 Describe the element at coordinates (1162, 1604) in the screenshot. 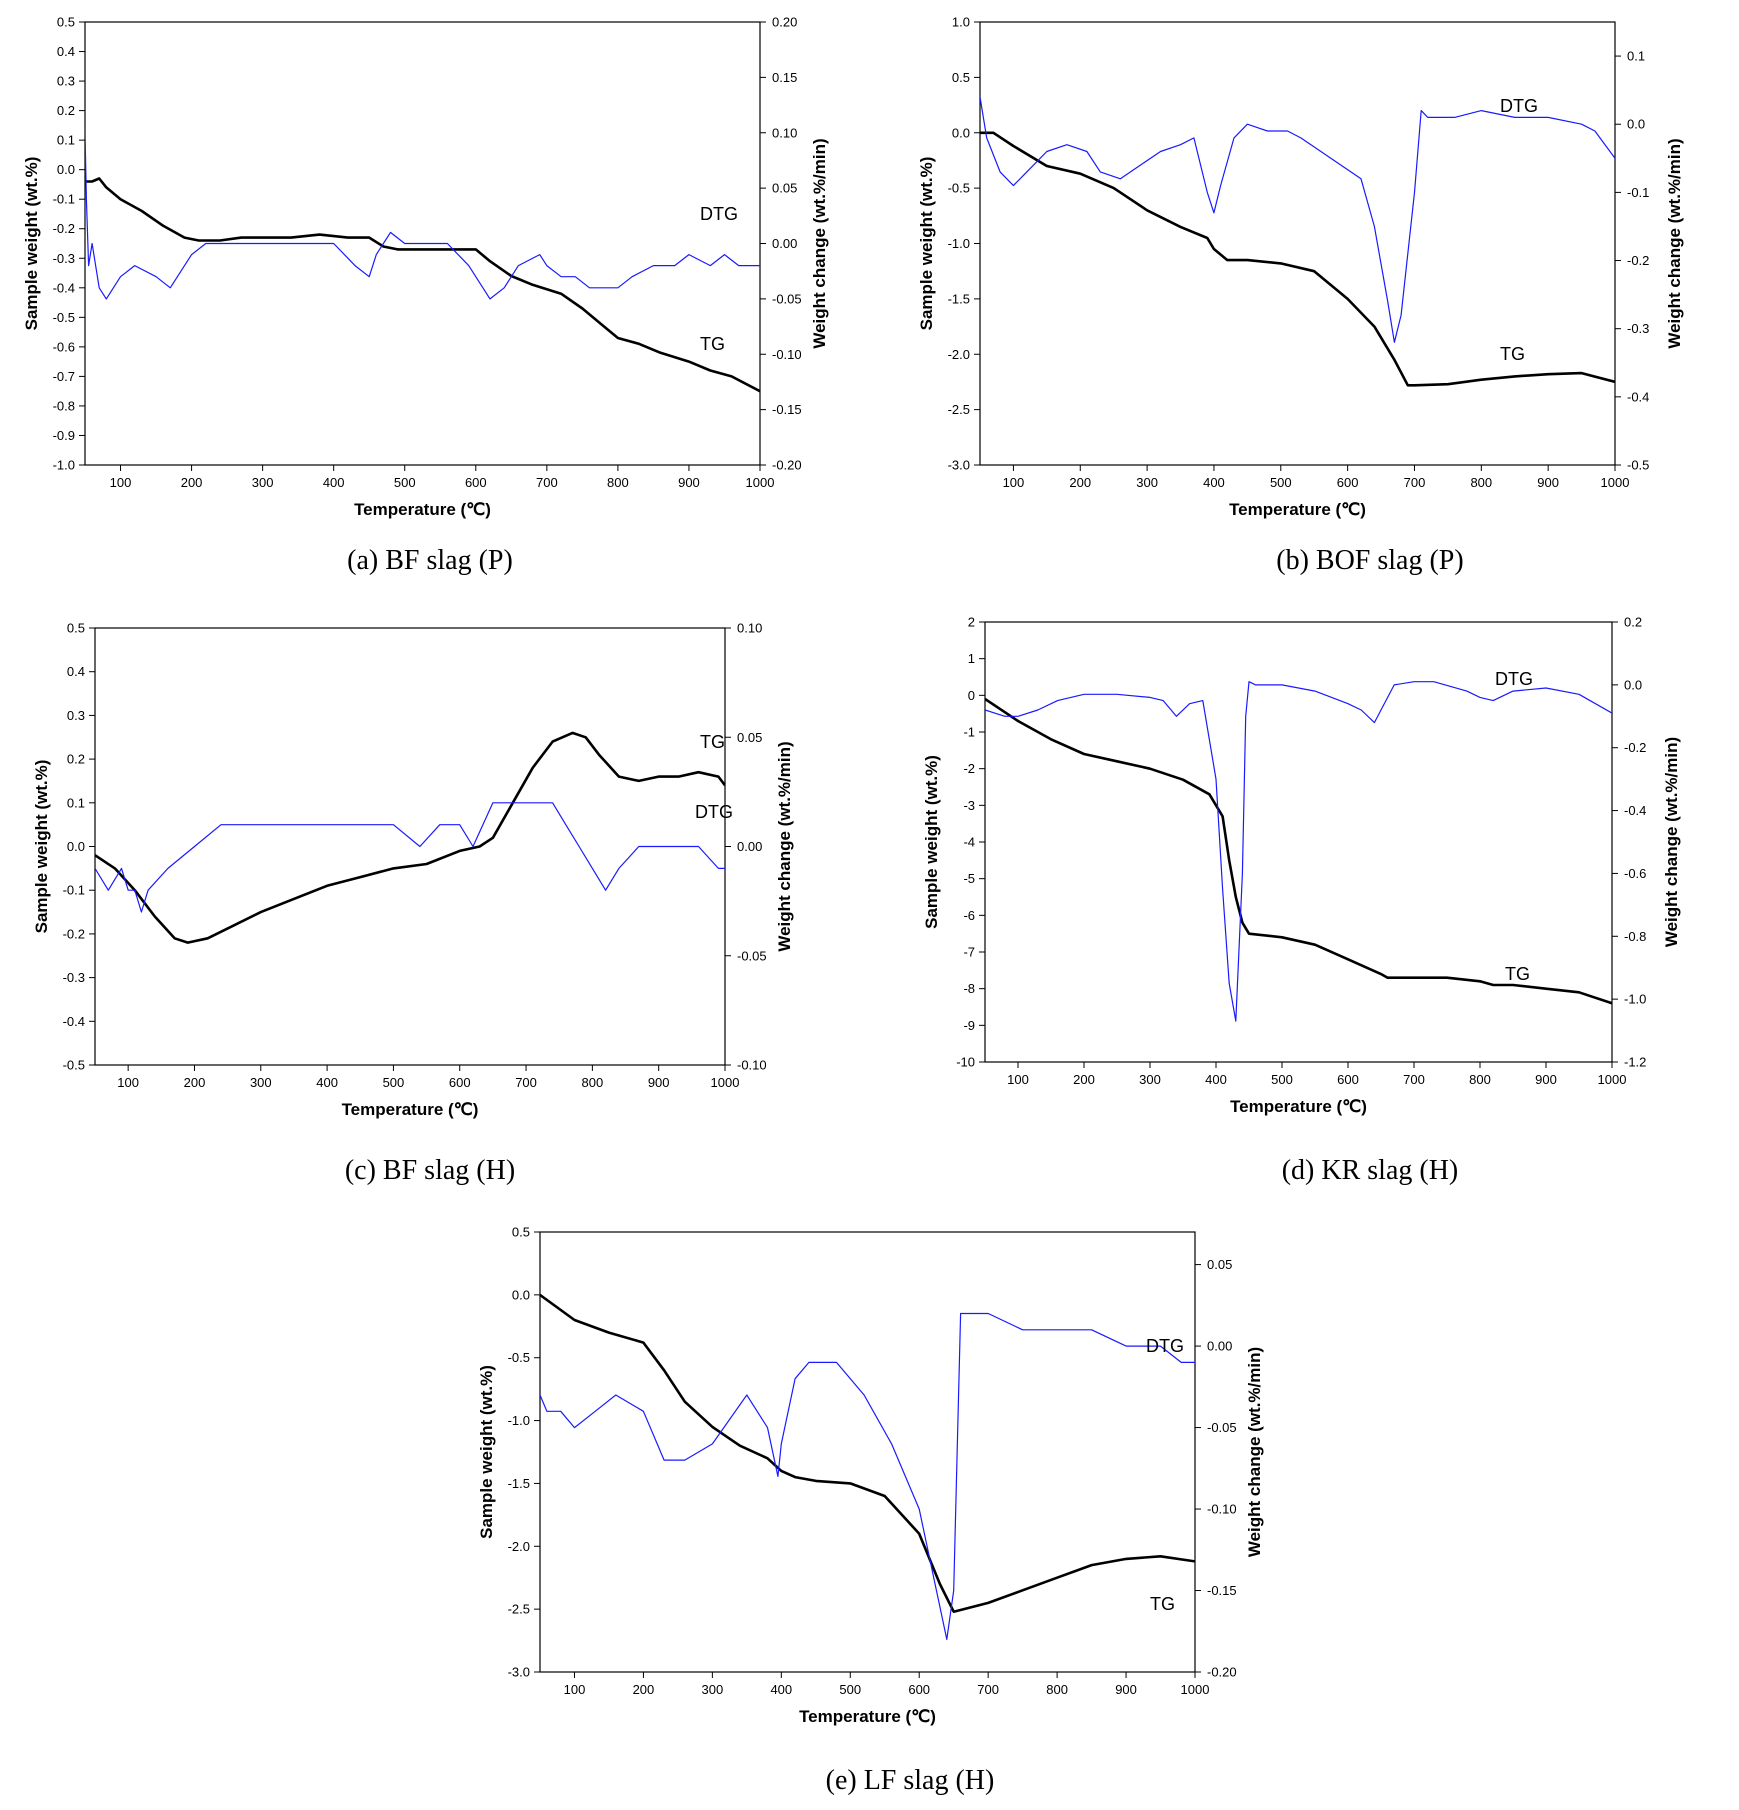

I see `tg-label: TG` at that location.